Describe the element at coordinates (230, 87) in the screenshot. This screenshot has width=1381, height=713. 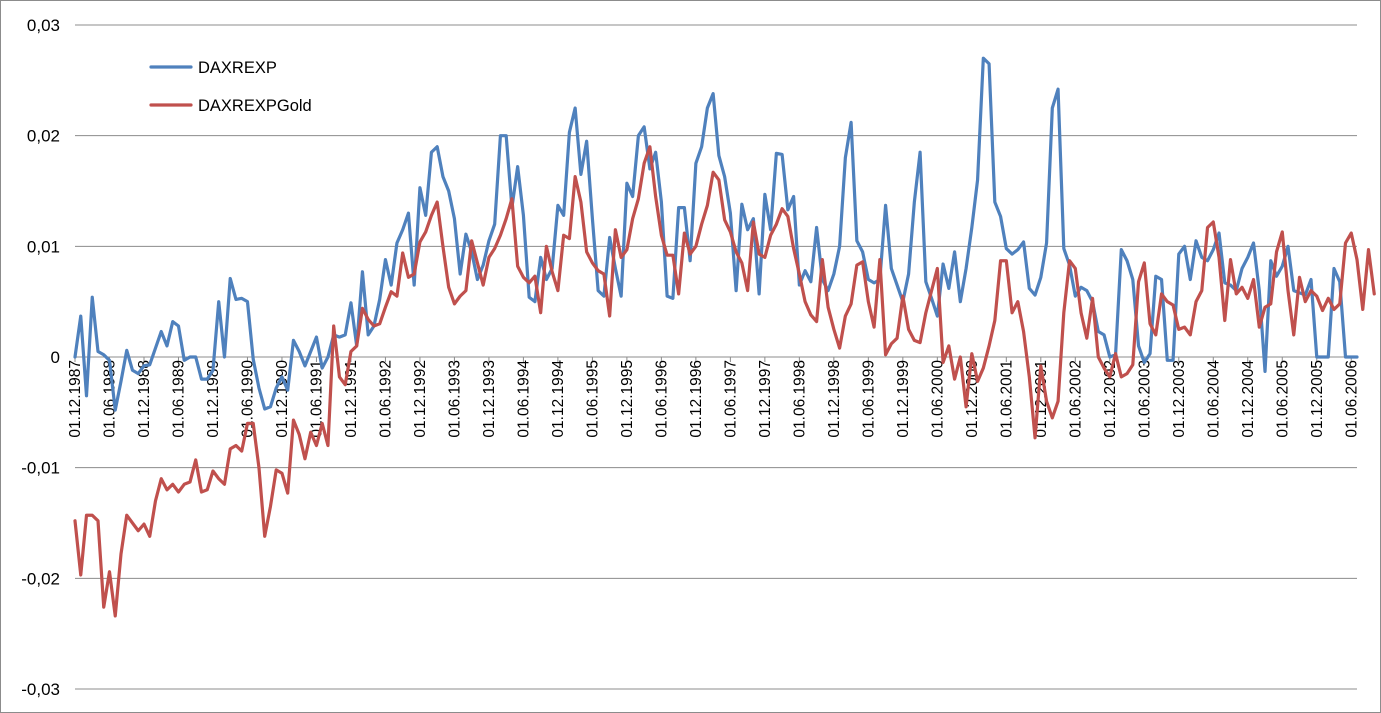
I see `legend: DAXREXP DAXREXPGold` at that location.